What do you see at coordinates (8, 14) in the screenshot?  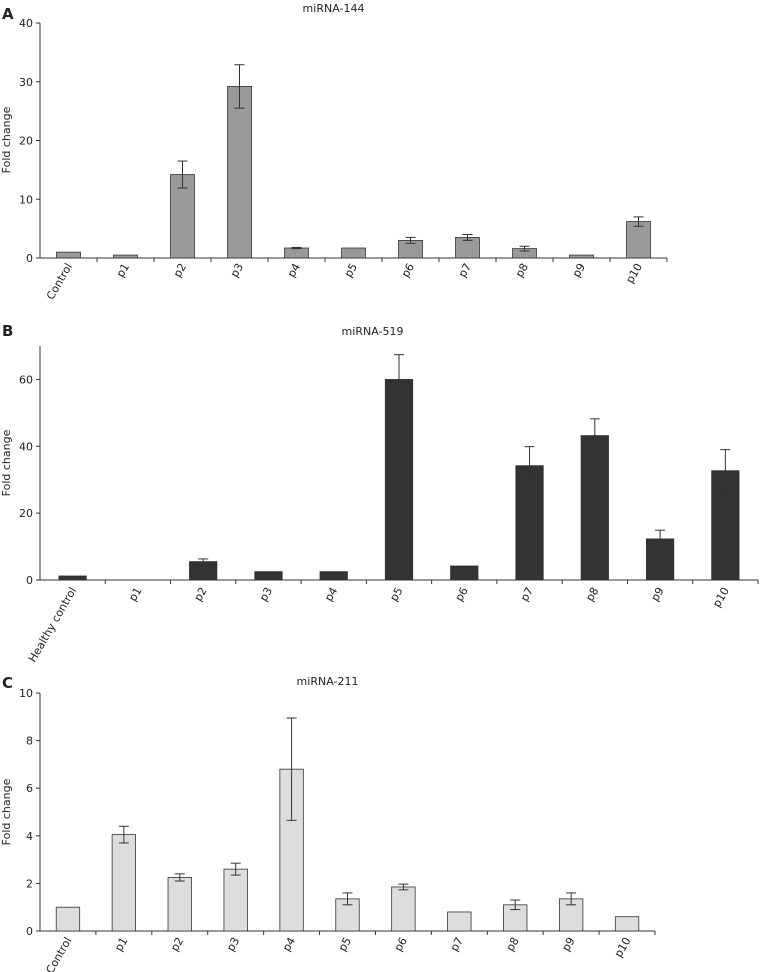 I see `panel-letter: A` at bounding box center [8, 14].